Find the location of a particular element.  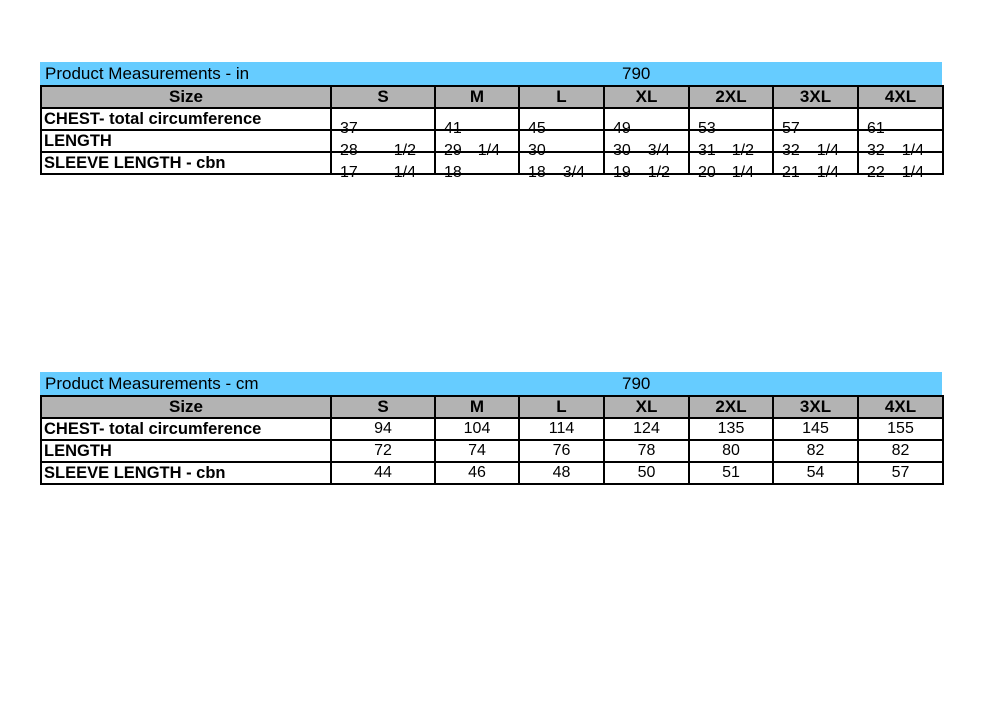

measurement-cell: 44 is located at coordinates (383, 473).